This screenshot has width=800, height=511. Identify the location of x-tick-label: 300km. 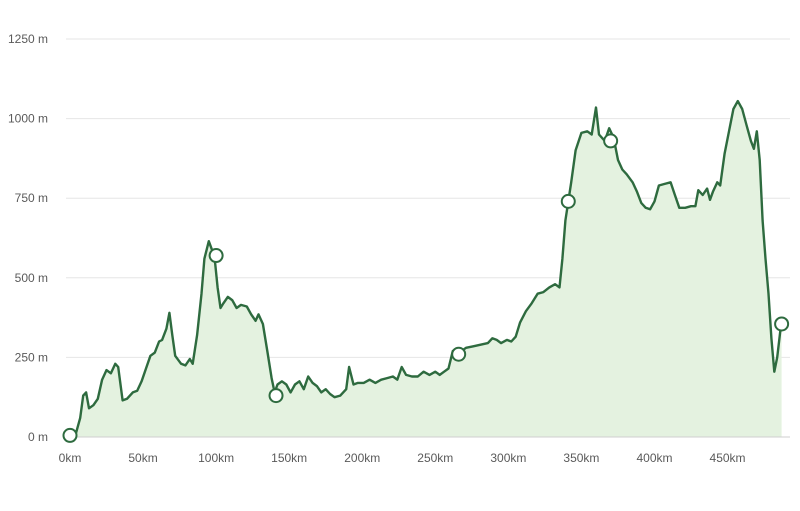
(508, 458).